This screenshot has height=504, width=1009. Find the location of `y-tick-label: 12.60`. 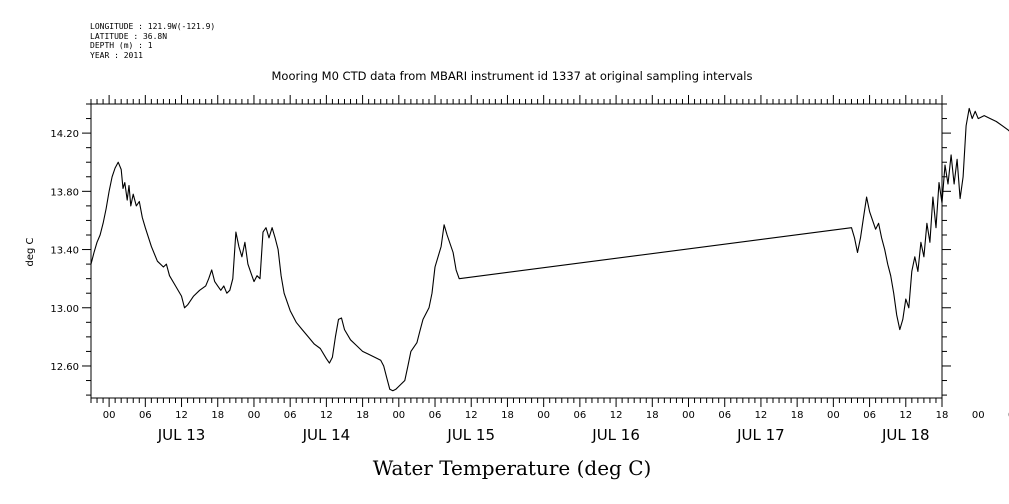

y-tick-label: 12.60 is located at coordinates (64, 367).